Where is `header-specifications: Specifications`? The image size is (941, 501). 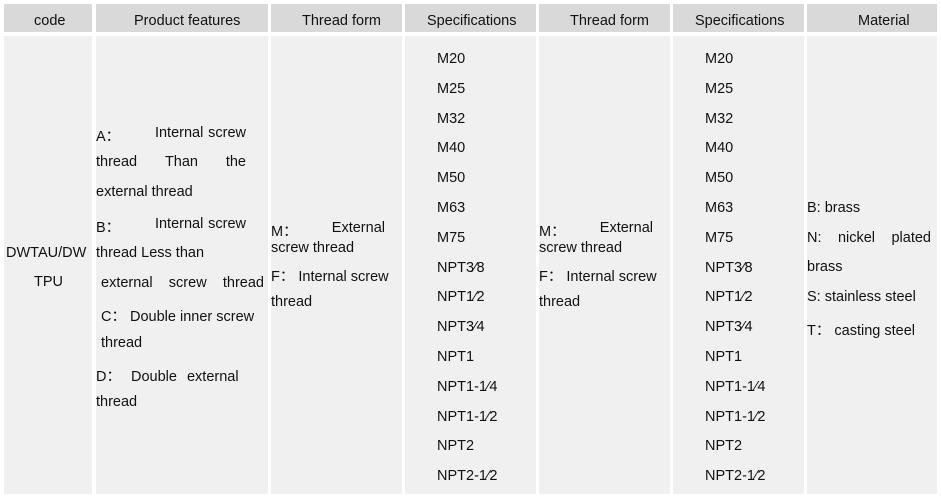 header-specifications: Specifications is located at coordinates (470, 18).